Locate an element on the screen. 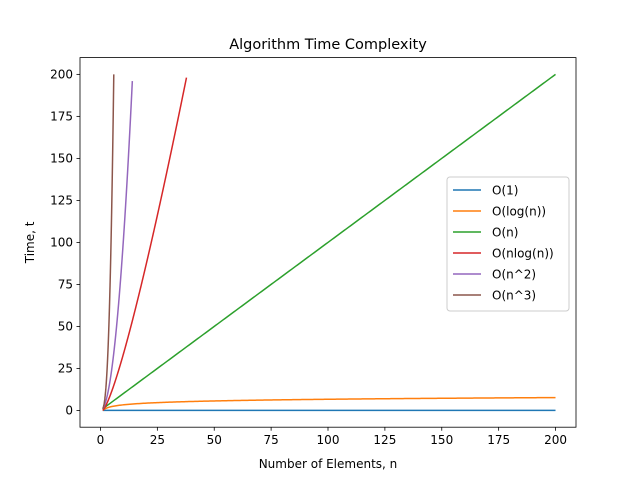 The width and height of the screenshot is (640, 480). legend-label-o-n-2: O(n^2) is located at coordinates (514, 275).